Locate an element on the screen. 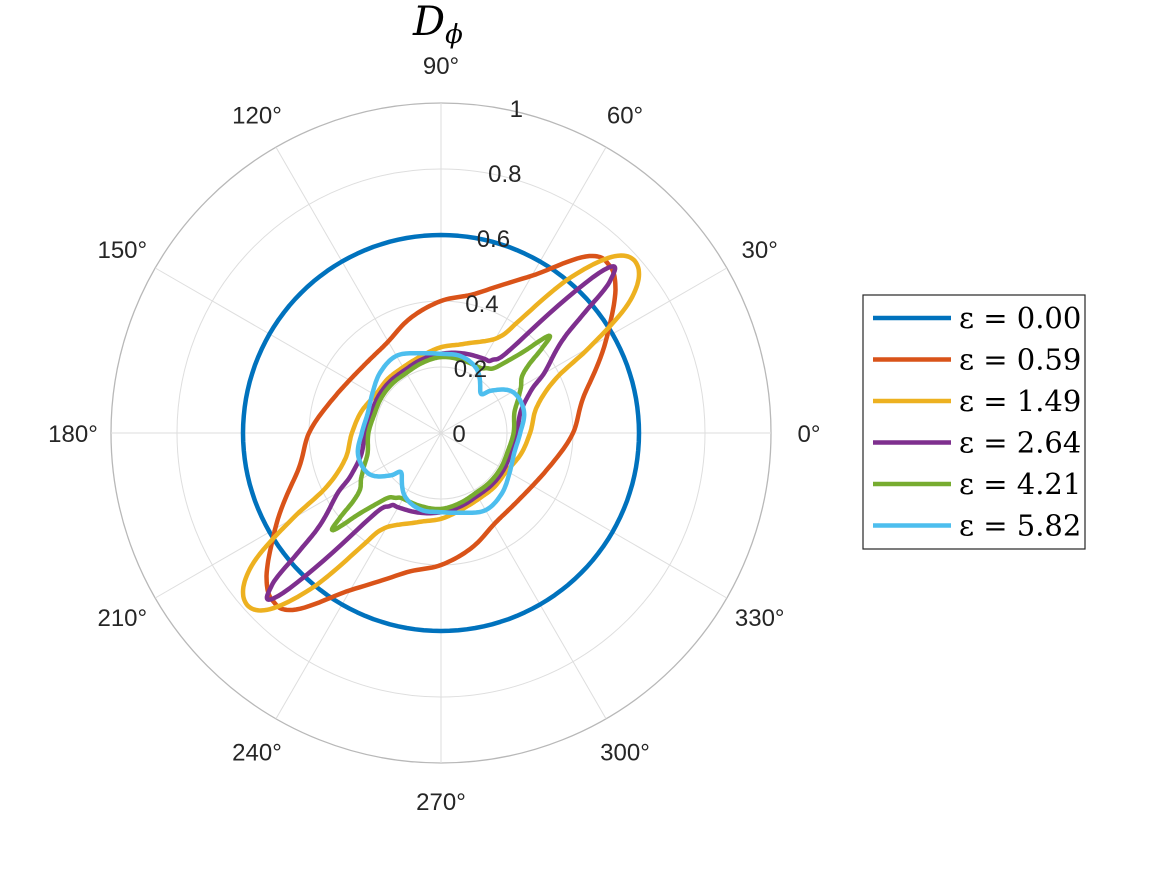  radial-tick-label: 0.4 is located at coordinates (481, 304).